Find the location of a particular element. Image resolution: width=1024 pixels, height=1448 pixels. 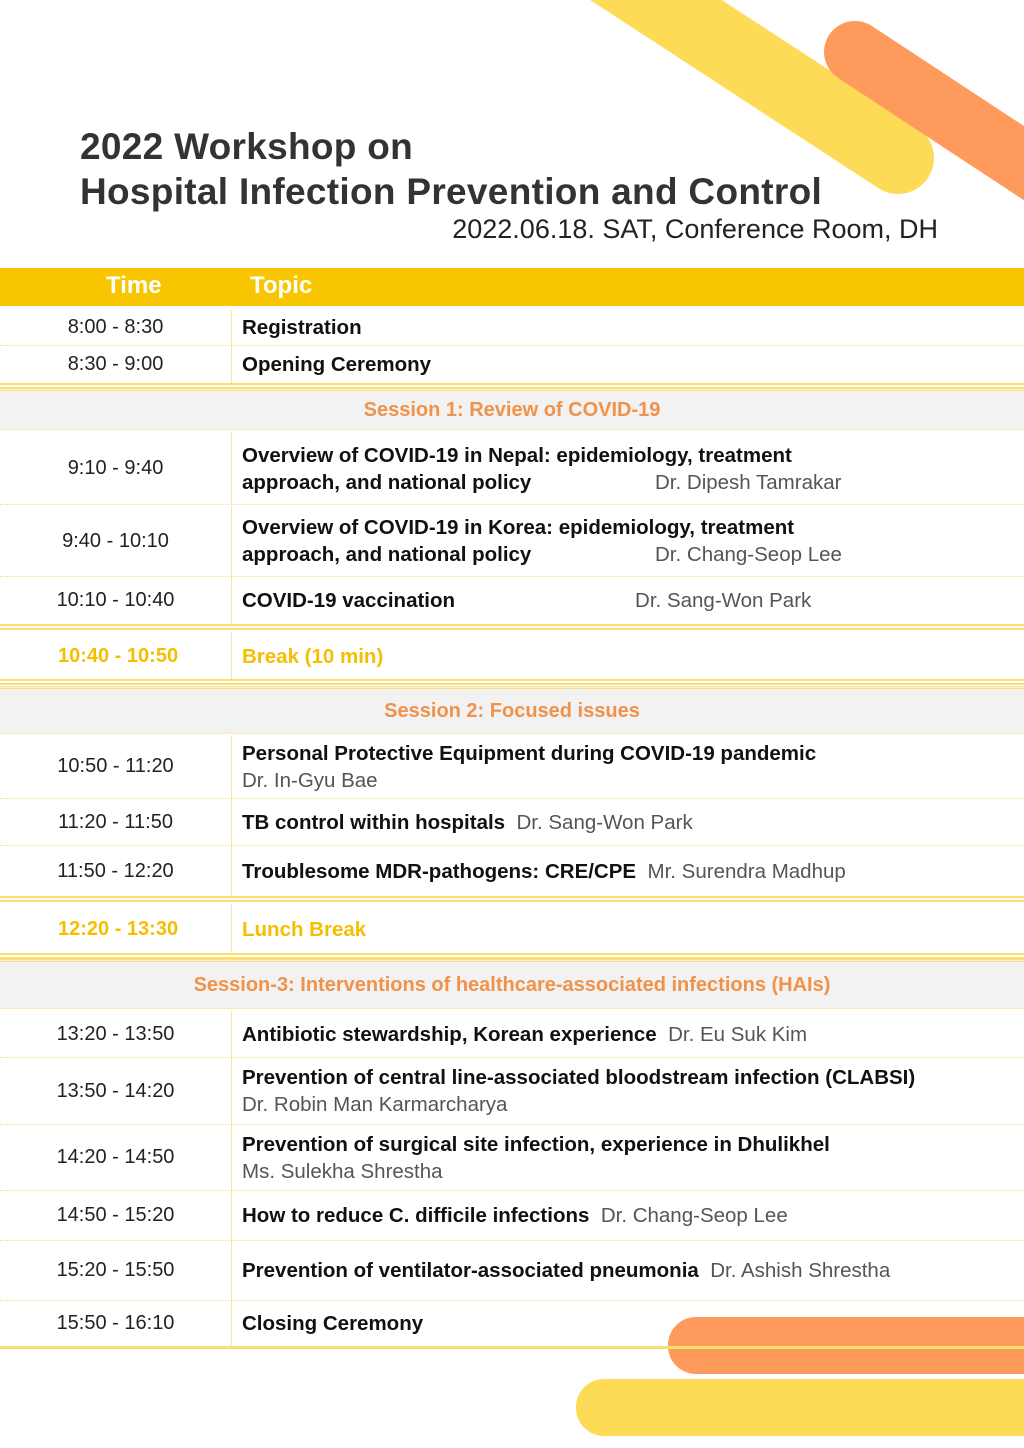

table-row: 8:00 - 8:30 Registration is located at coordinates (512, 328).